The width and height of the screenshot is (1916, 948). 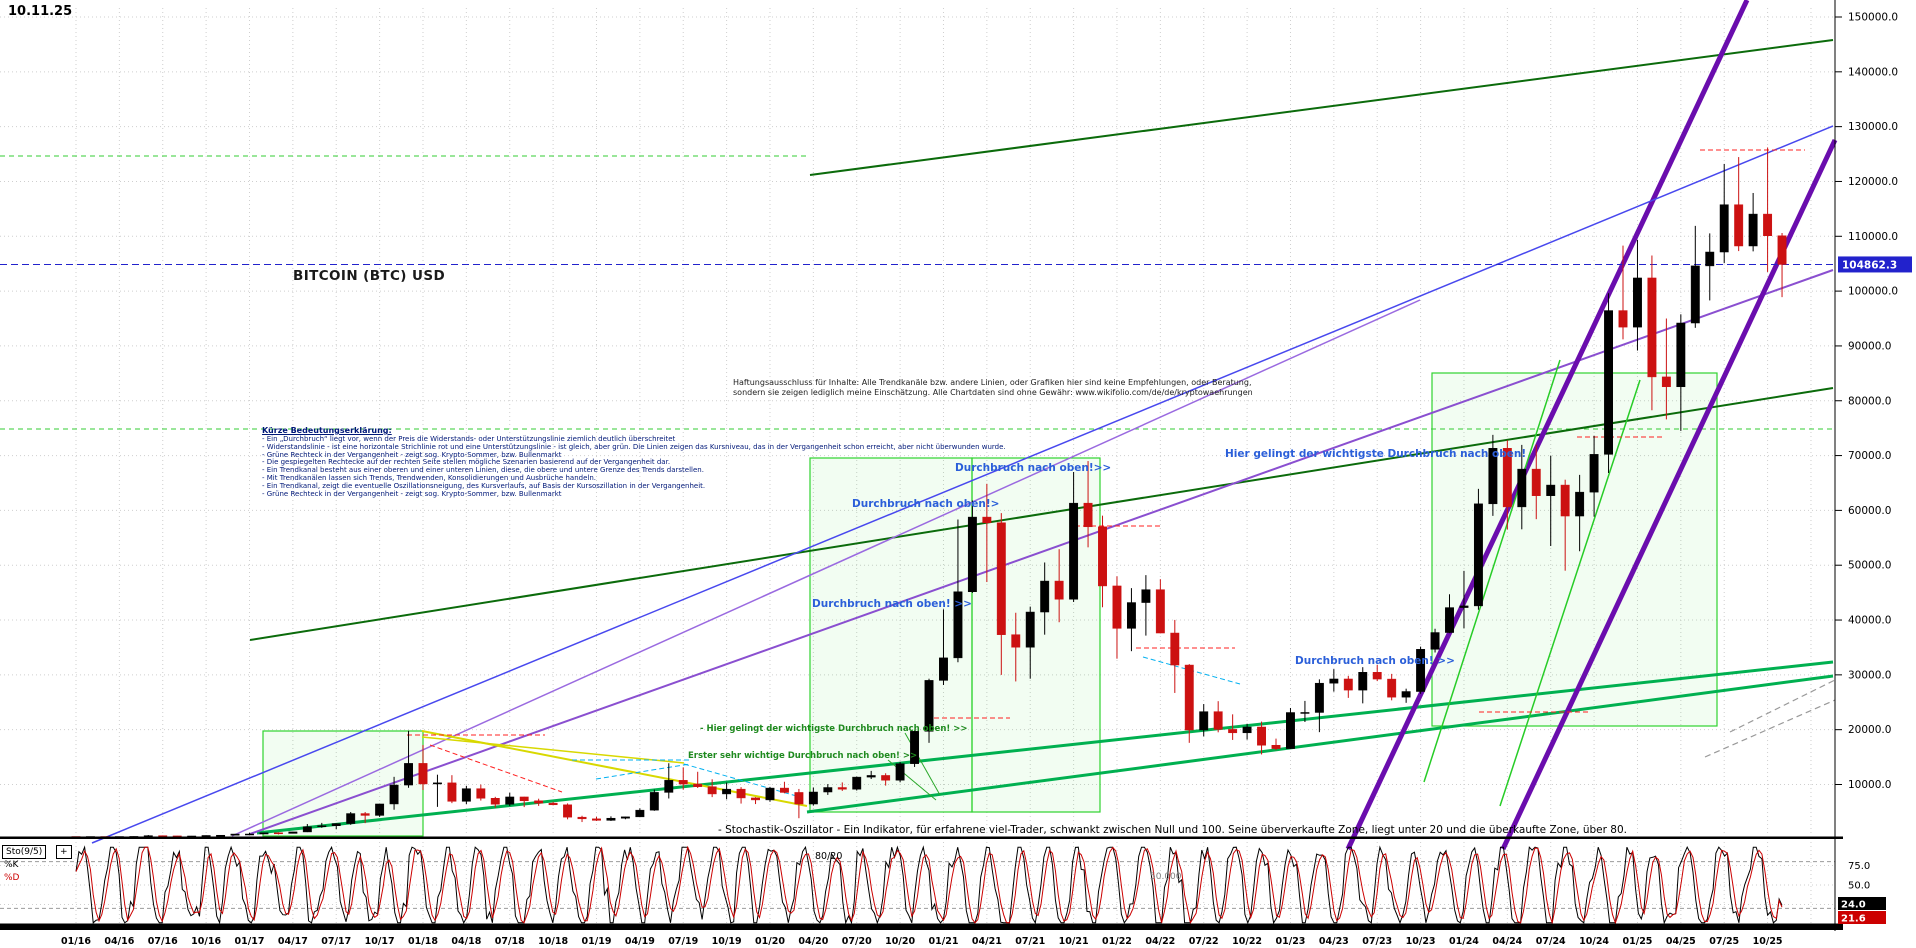 What do you see at coordinates (1507, 941) in the screenshot?
I see `x-axis-label: 04/24` at bounding box center [1507, 941].